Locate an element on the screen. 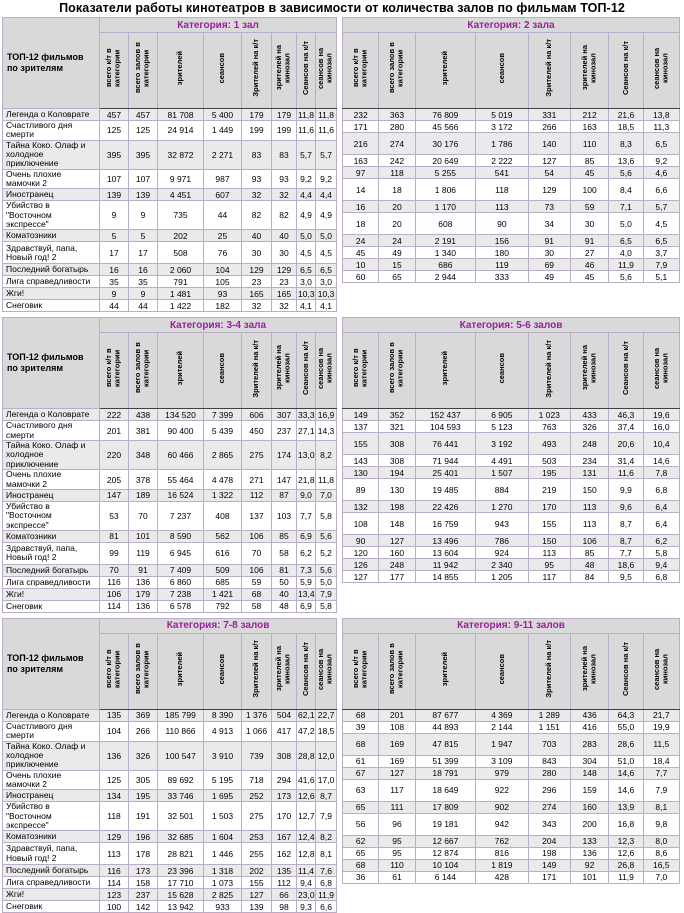 The height and width of the screenshot is (913, 684). table-row: Коматозники 81 101 8 590 562 106 85 6,9 5,6 is located at coordinates (170, 536).